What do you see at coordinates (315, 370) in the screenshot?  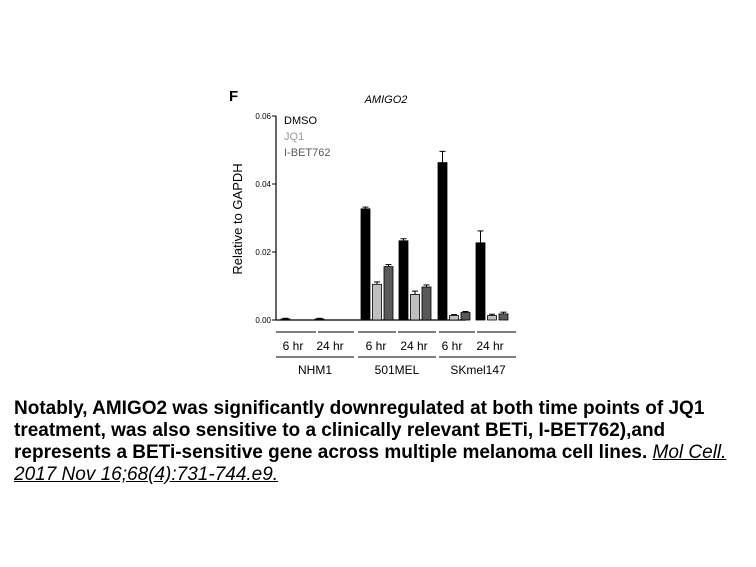 I see `cell-line-label: NHM1` at bounding box center [315, 370].